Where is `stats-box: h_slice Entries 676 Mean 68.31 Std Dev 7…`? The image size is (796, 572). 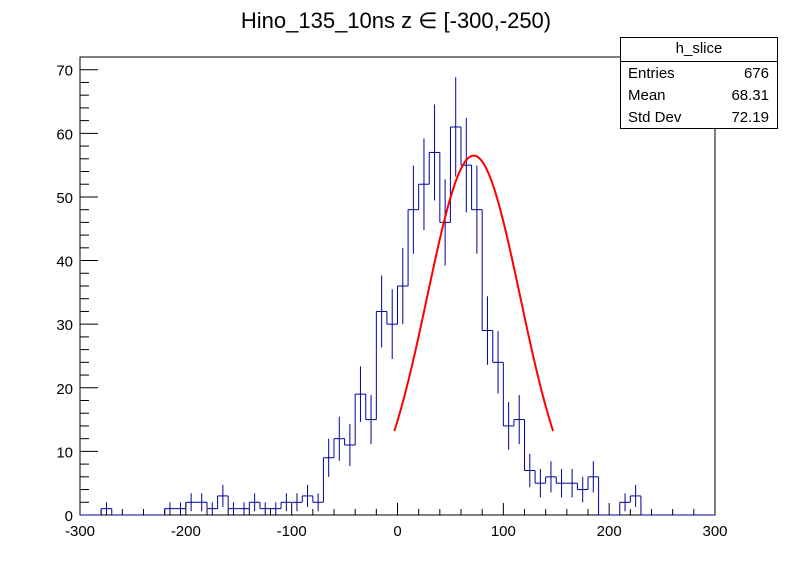
stats-box: h_slice Entries 676 Mean 68.31 Std Dev 7… is located at coordinates (699, 83).